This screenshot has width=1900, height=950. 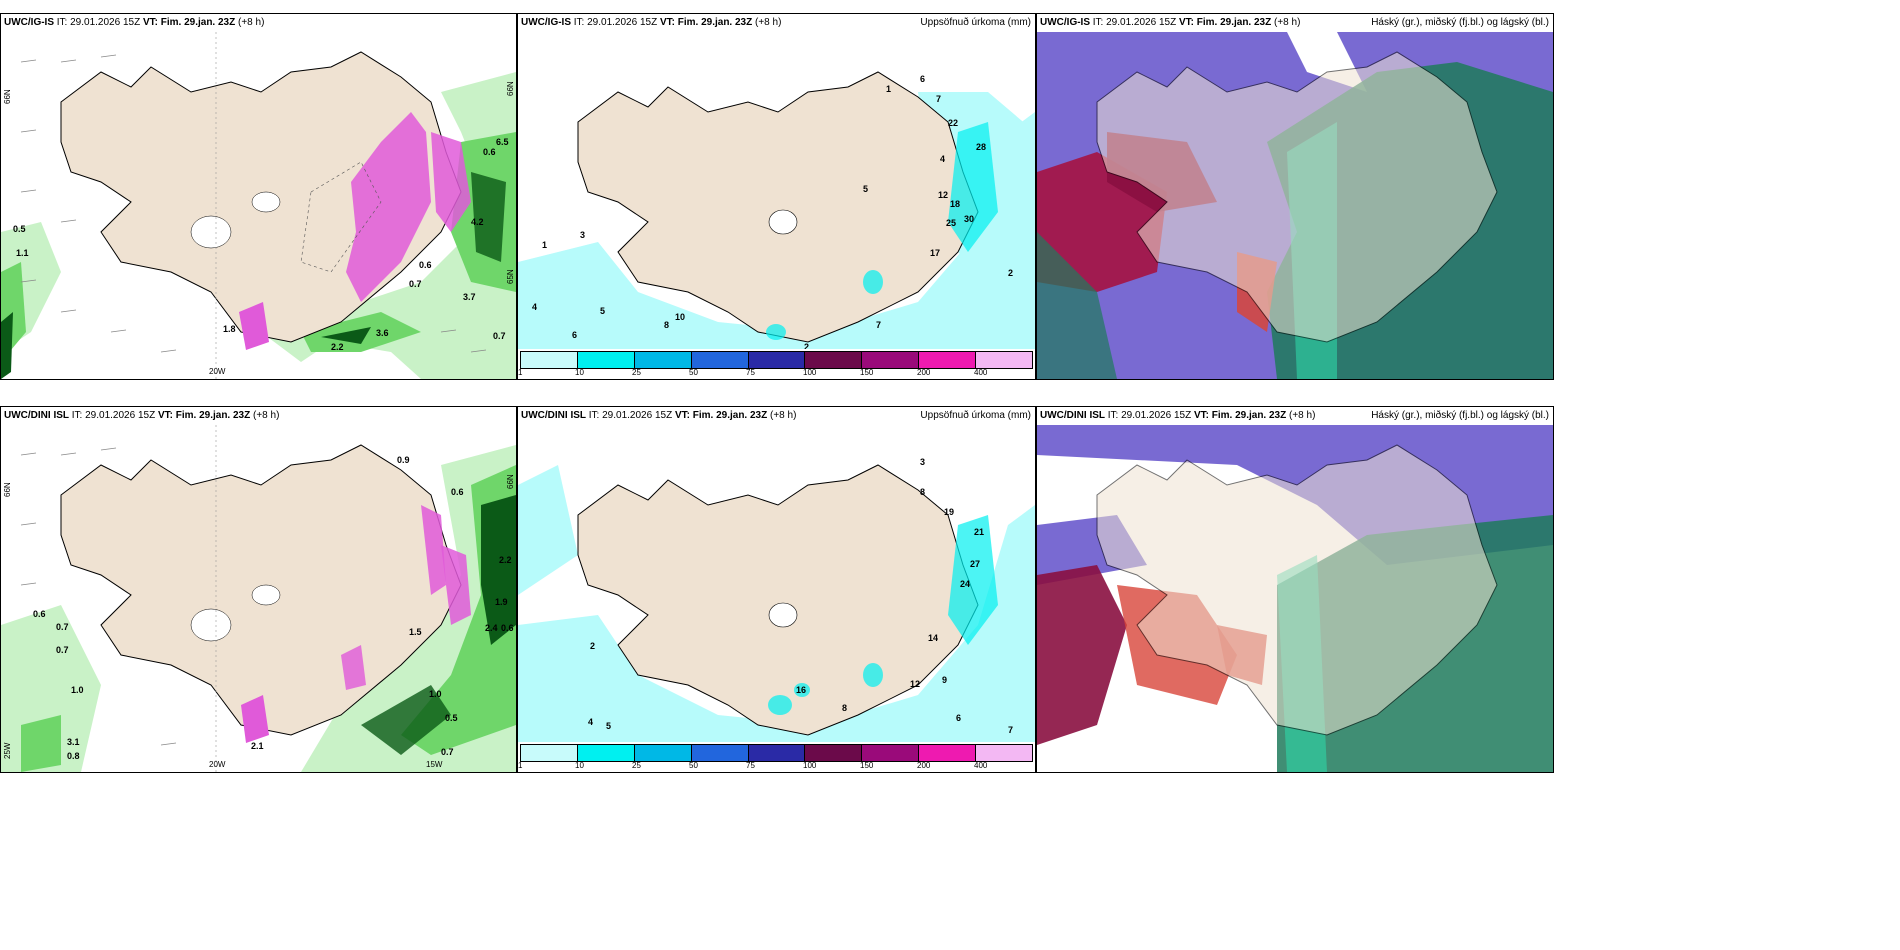 What do you see at coordinates (469, 297) in the screenshot?
I see `precip-value: 3.7` at bounding box center [469, 297].